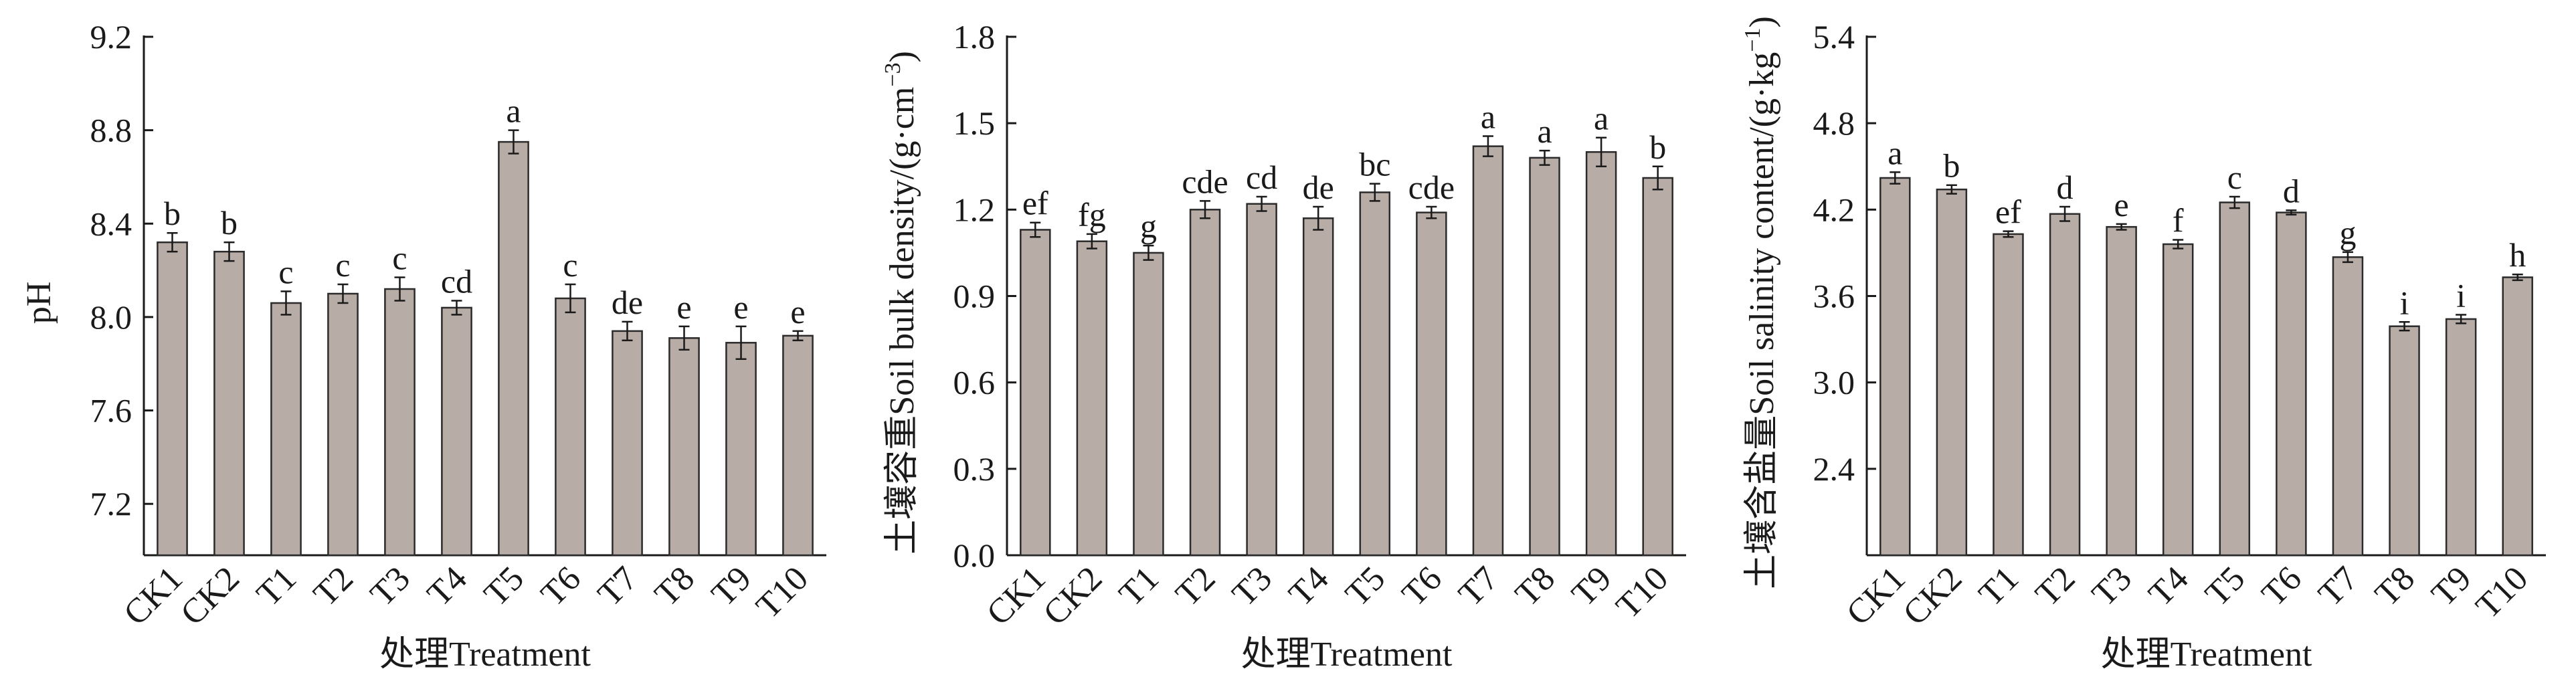 The height and width of the screenshot is (679, 2576). I want to click on y-tick-label: 3.0, so click(1834, 382).